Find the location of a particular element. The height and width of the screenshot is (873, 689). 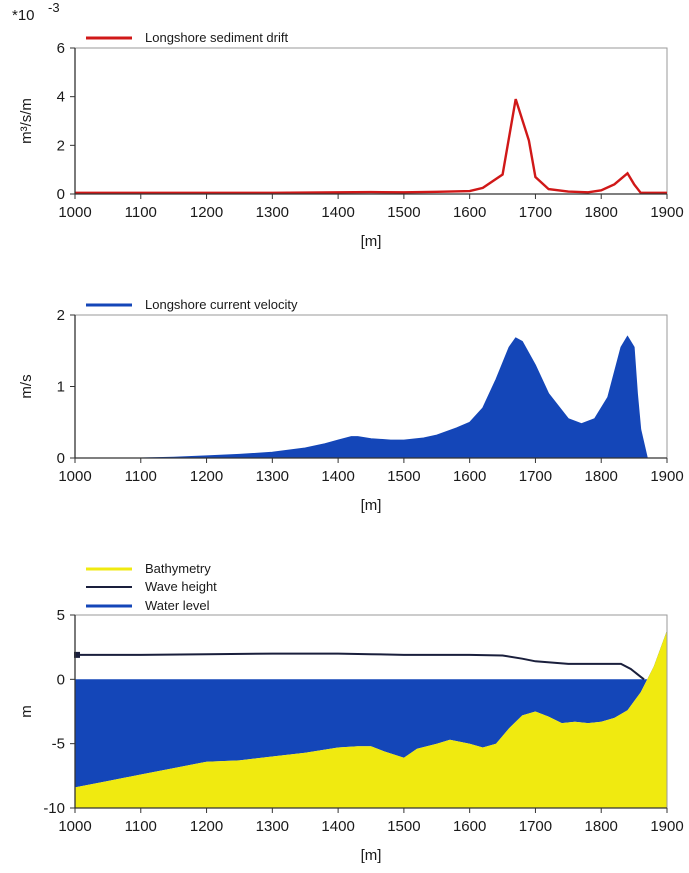

y-axis-label: m³/s/m is located at coordinates (26, 121).